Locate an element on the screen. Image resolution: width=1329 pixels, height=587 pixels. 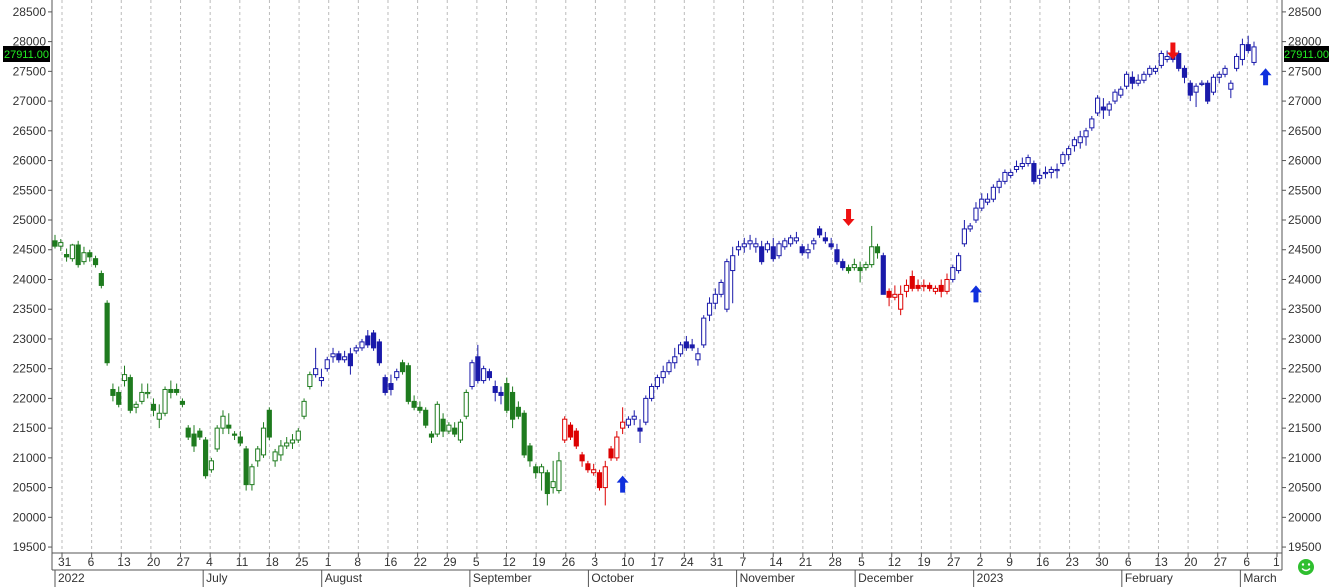
x-tick-label: 27 is located at coordinates (1221, 562).